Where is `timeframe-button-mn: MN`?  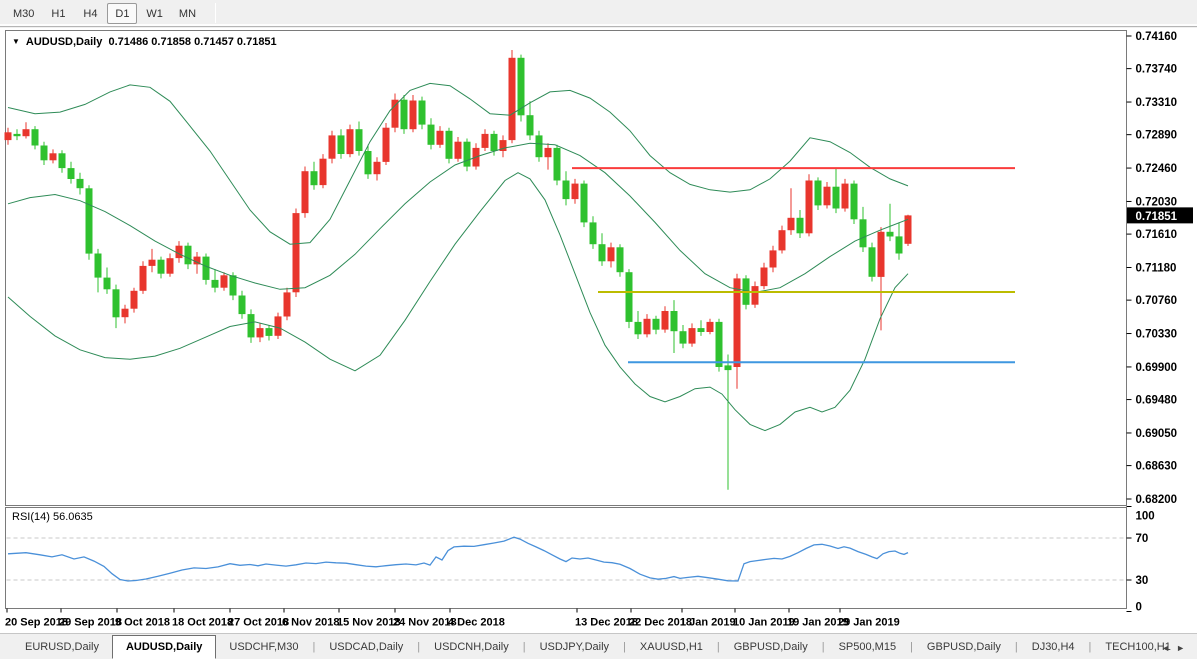
timeframe-button-mn: MN is located at coordinates (187, 13).